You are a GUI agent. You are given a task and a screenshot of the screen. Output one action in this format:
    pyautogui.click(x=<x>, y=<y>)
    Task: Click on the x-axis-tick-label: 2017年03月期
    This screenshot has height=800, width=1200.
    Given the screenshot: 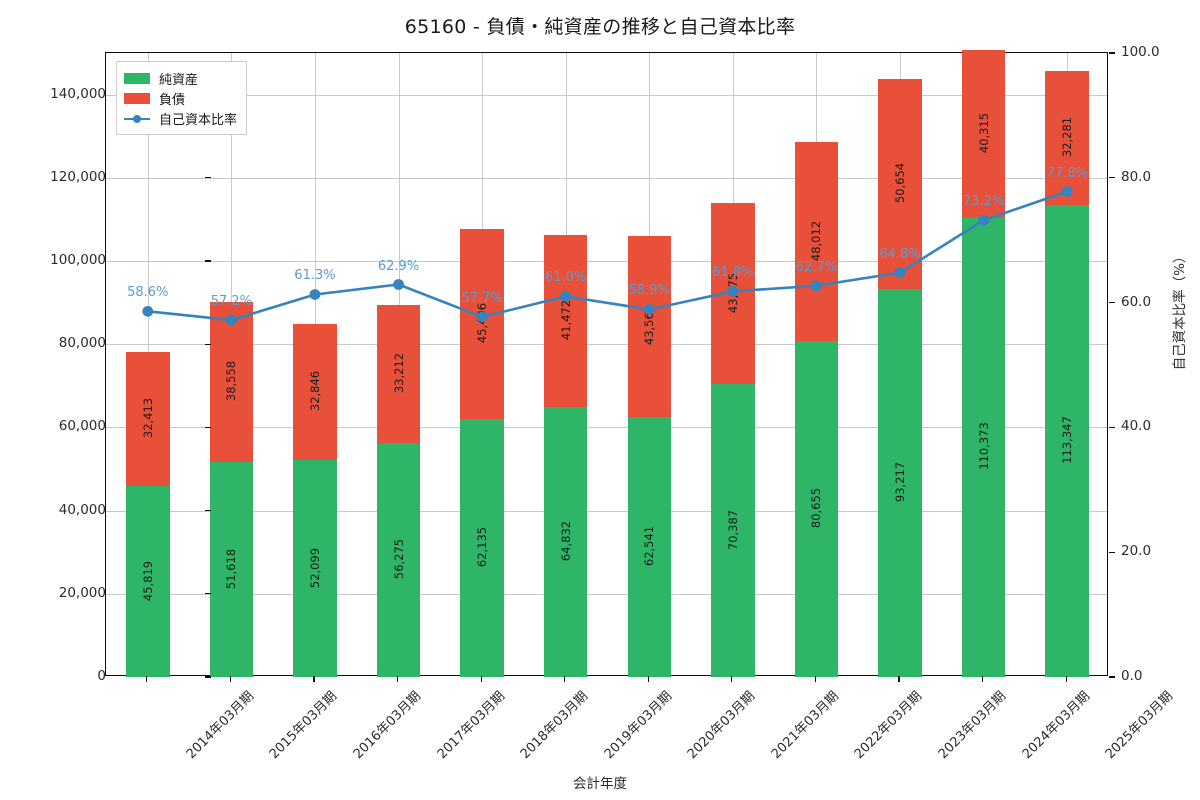 What is the action you would take?
    pyautogui.click(x=471, y=725)
    